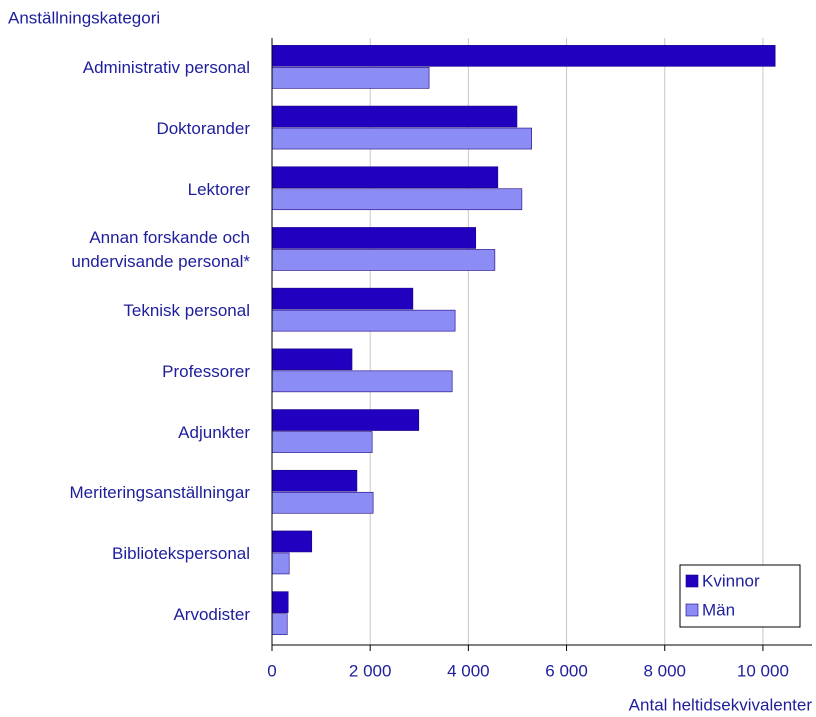 The image size is (816, 717). Describe the element at coordinates (84, 17) in the screenshot. I see `chart-title: Anställningskategori` at that location.